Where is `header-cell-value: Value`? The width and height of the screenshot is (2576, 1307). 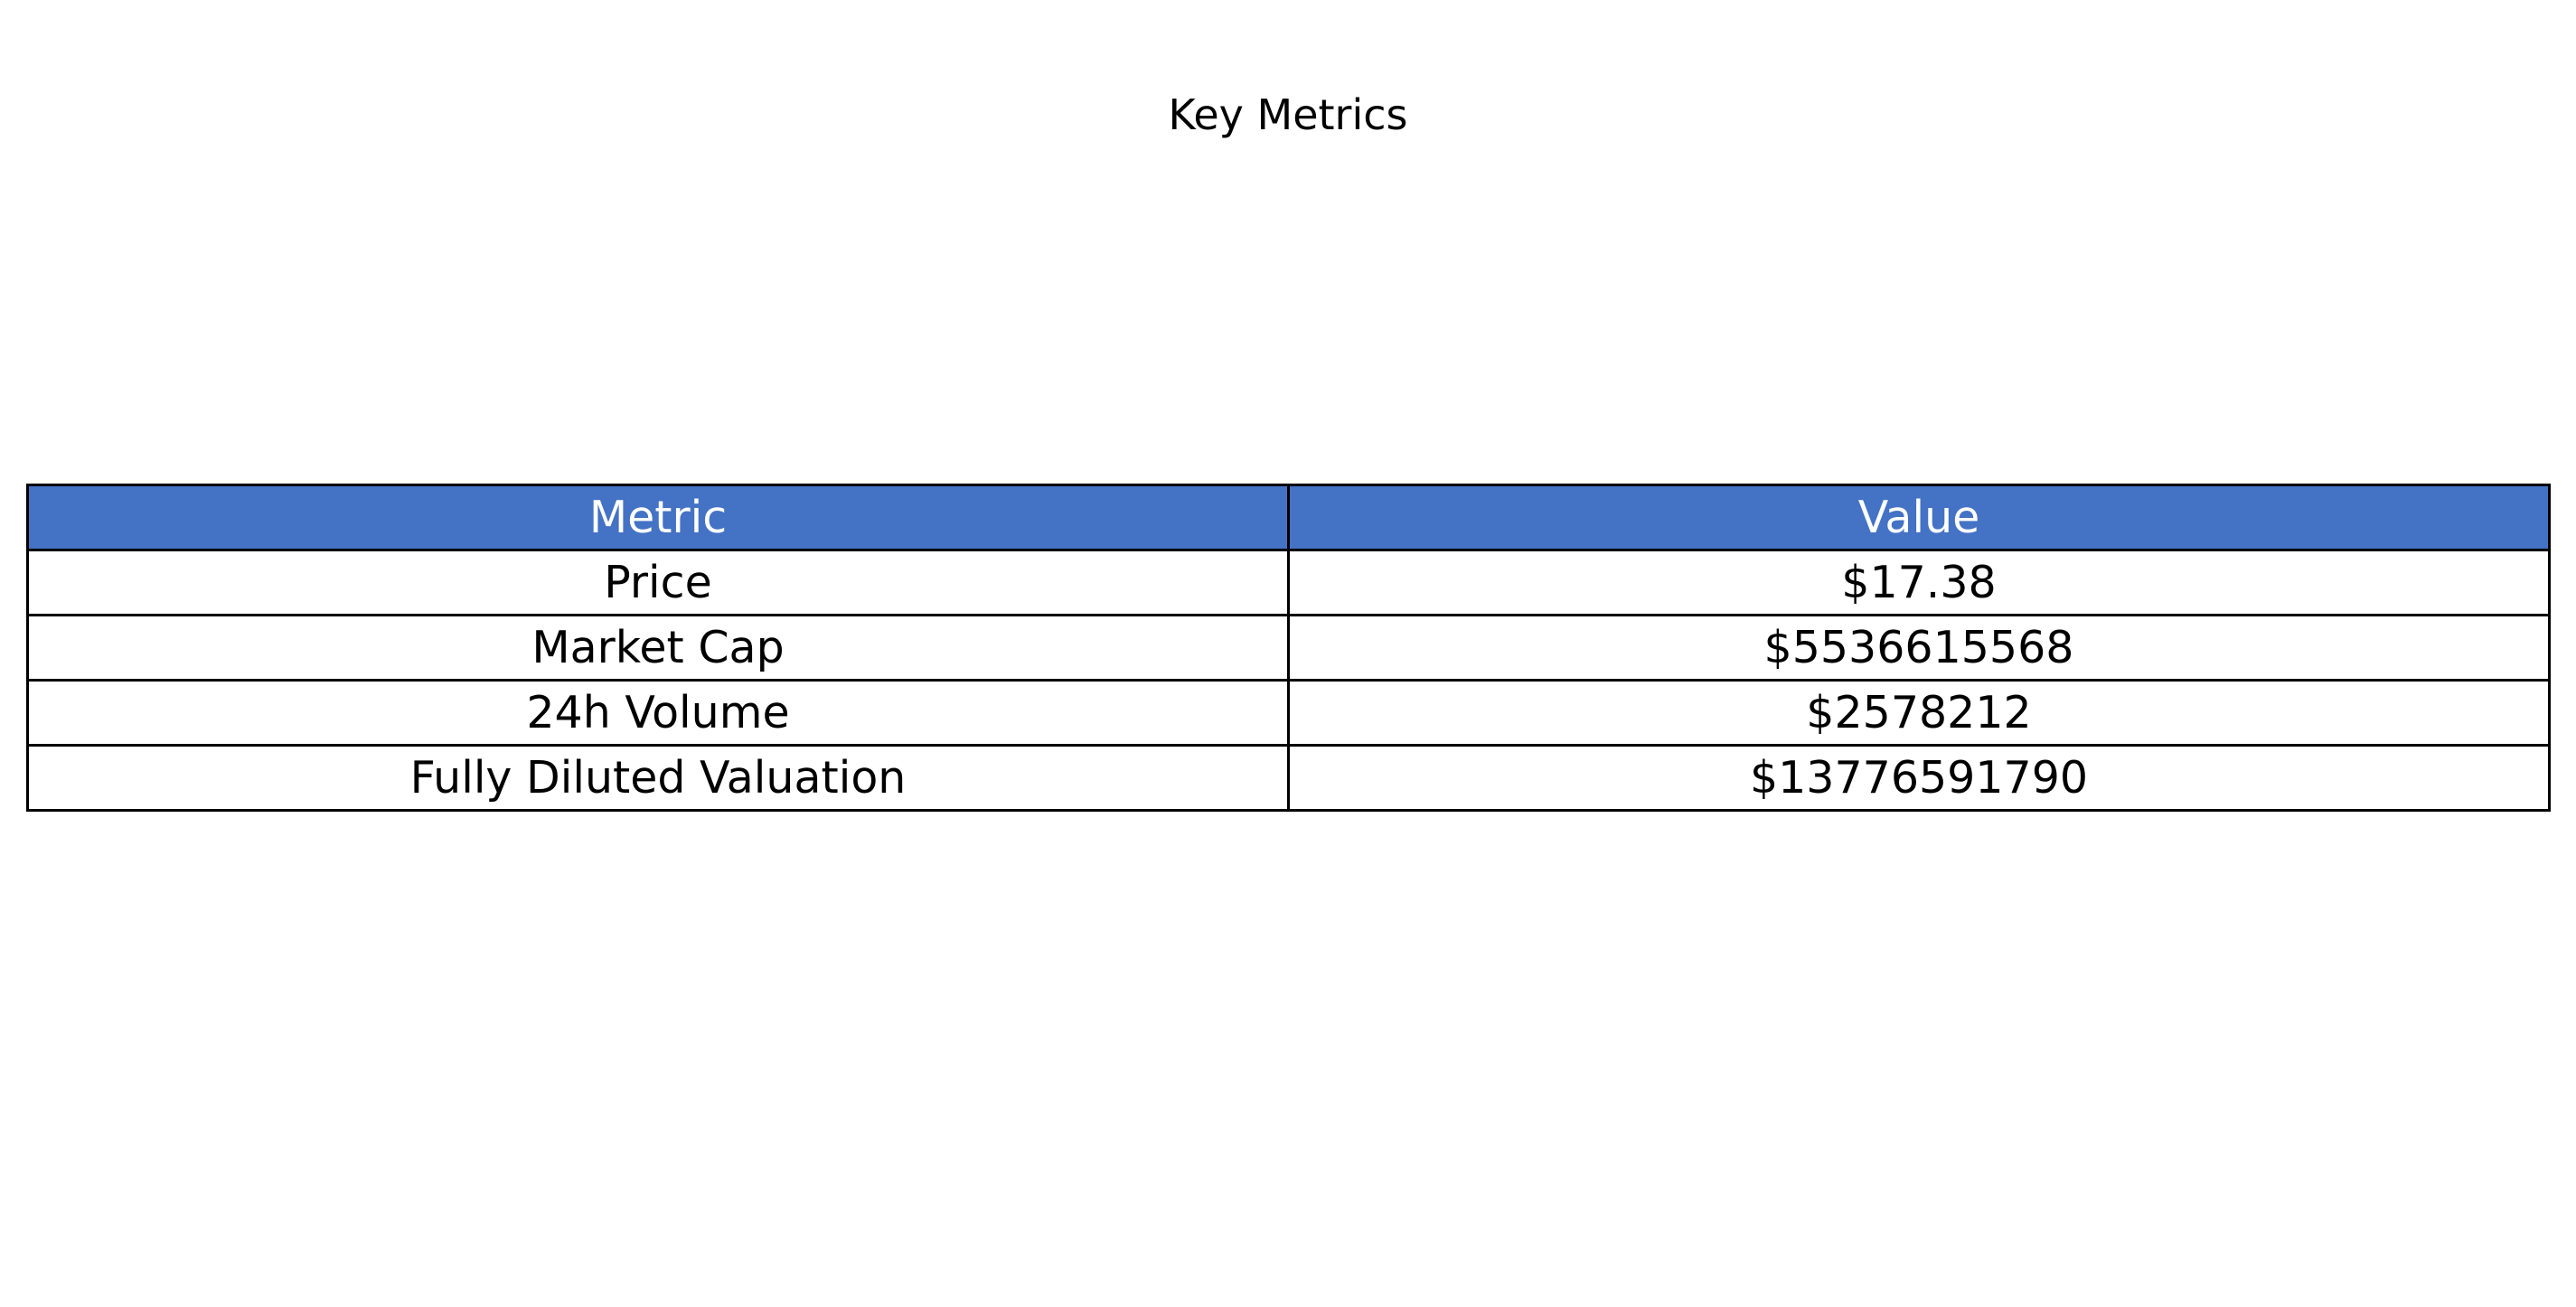
header-cell-value: Value is located at coordinates (1919, 517).